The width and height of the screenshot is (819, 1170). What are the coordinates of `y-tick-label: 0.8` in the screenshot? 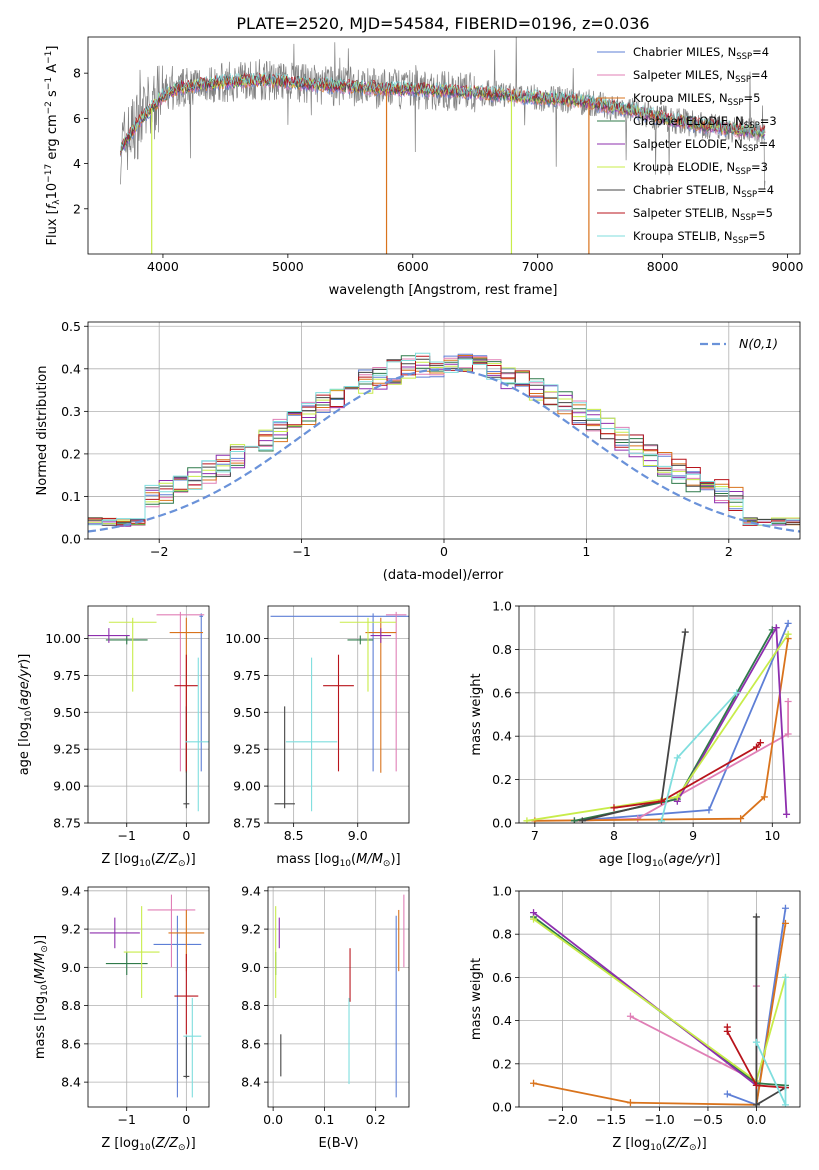 It's located at (502, 934).